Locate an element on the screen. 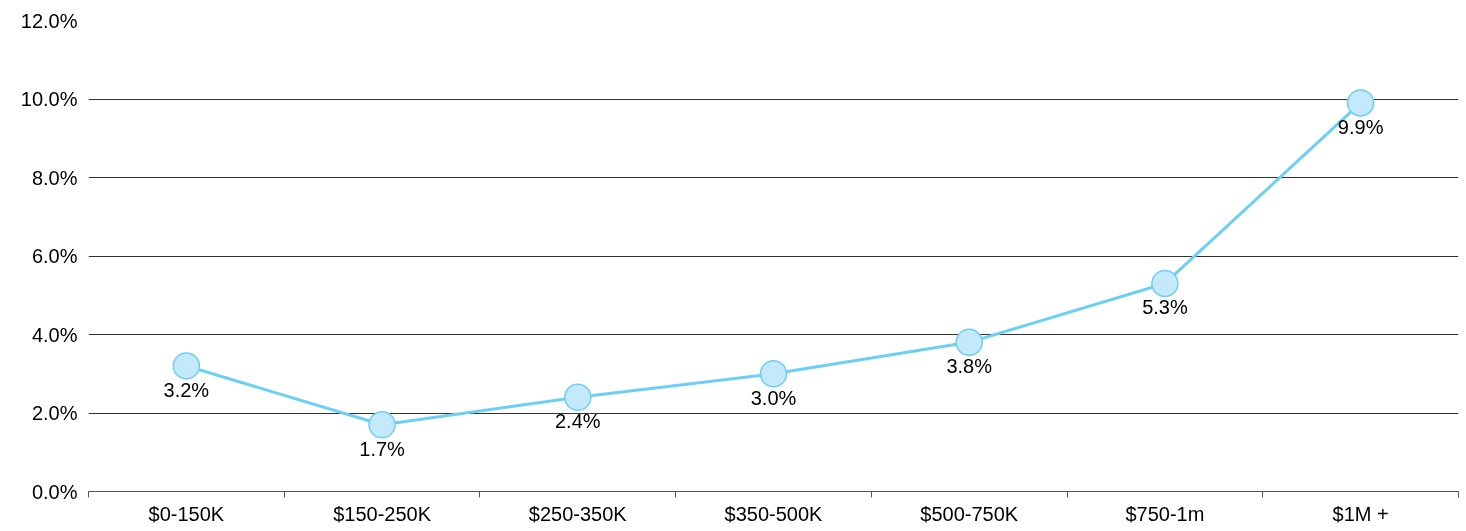 This screenshot has width=1466, height=531. data-label: 5.3% is located at coordinates (1165, 307).